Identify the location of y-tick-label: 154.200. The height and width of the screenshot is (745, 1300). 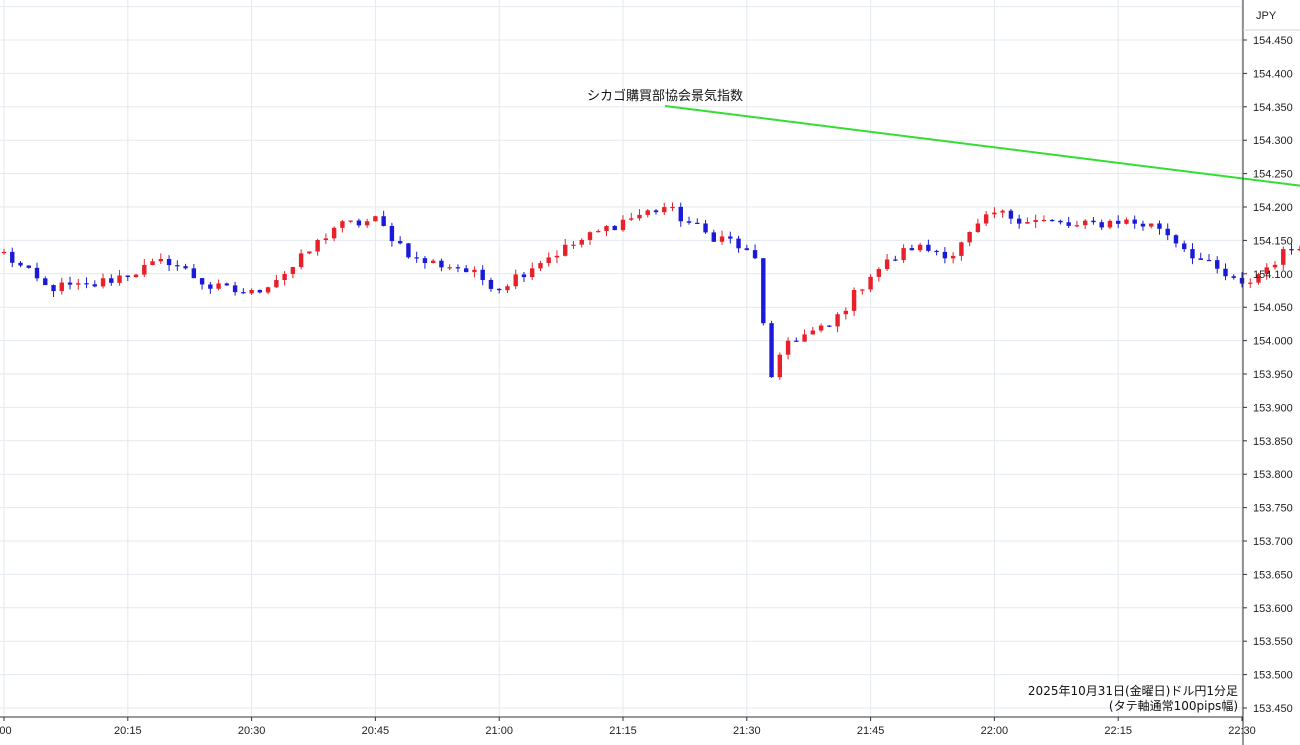
(1273, 208).